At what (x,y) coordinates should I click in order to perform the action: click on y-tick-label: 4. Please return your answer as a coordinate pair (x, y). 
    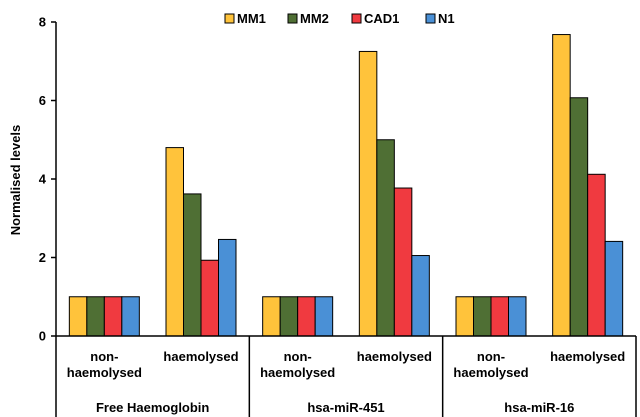
    Looking at the image, I should click on (43, 179).